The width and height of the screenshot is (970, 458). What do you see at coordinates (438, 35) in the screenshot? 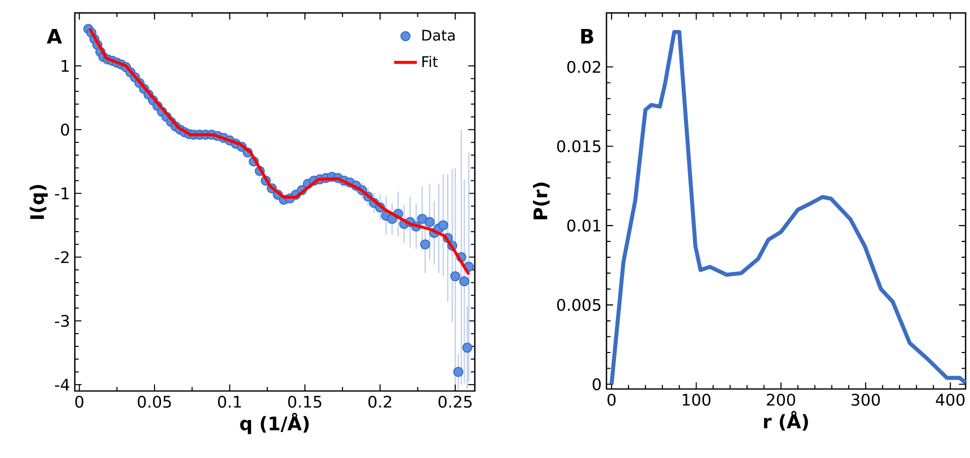
I see `legend-label: Data` at bounding box center [438, 35].